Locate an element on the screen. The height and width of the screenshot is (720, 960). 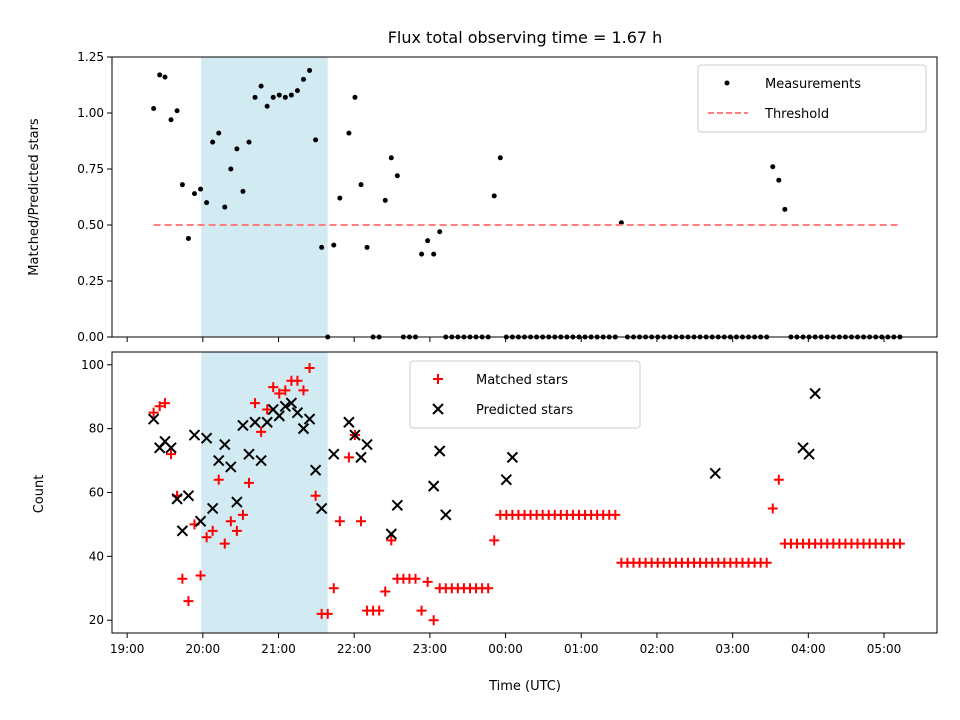
xtick-label: 21:00 is located at coordinates (278, 649).